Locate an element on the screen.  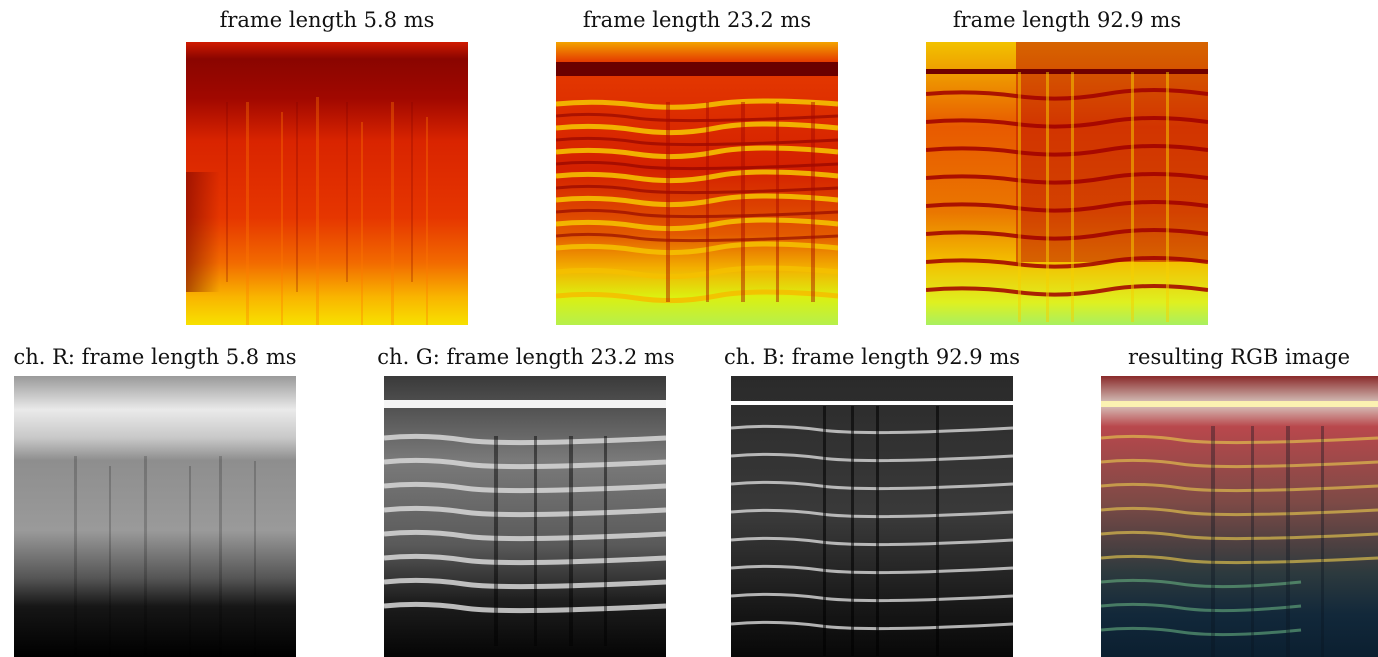
rgb-image is located at coordinates (1239, 516).